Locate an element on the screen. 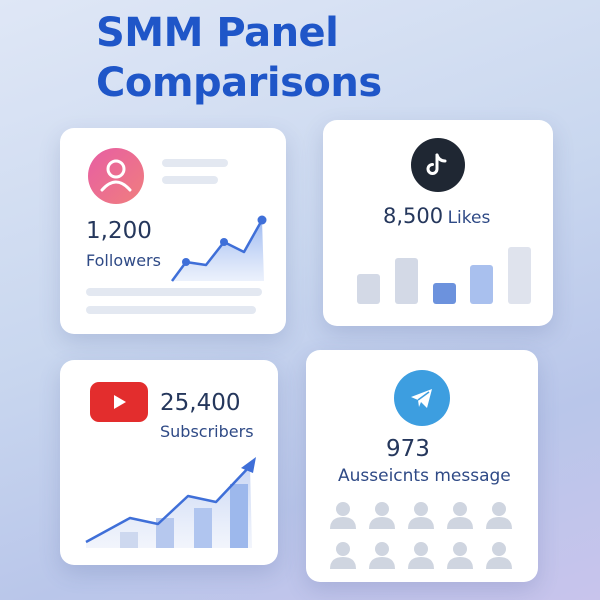 This screenshot has width=600, height=600. subscribers-count: 25,400 is located at coordinates (200, 403).